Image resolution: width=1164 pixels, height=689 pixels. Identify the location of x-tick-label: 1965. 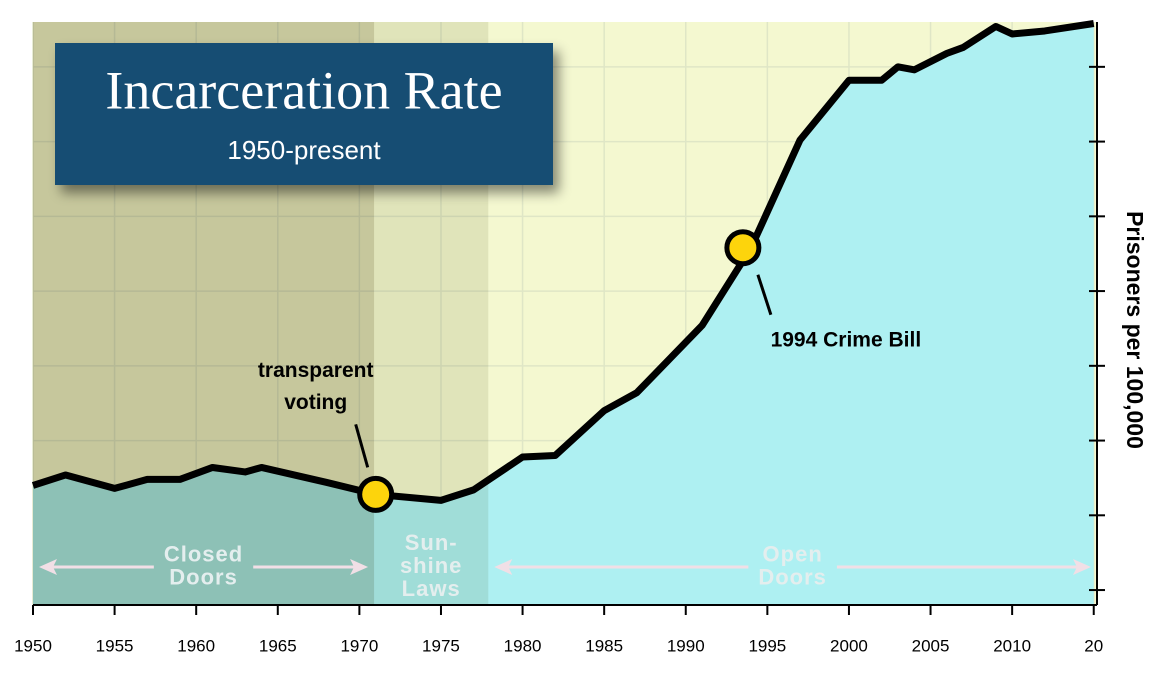
(278, 645).